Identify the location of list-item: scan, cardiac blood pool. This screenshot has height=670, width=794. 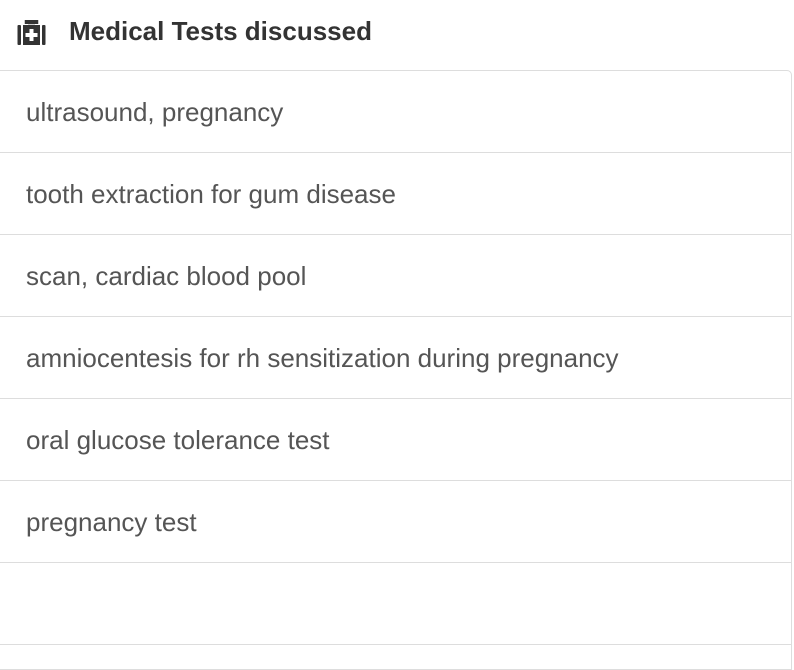
(395, 276).